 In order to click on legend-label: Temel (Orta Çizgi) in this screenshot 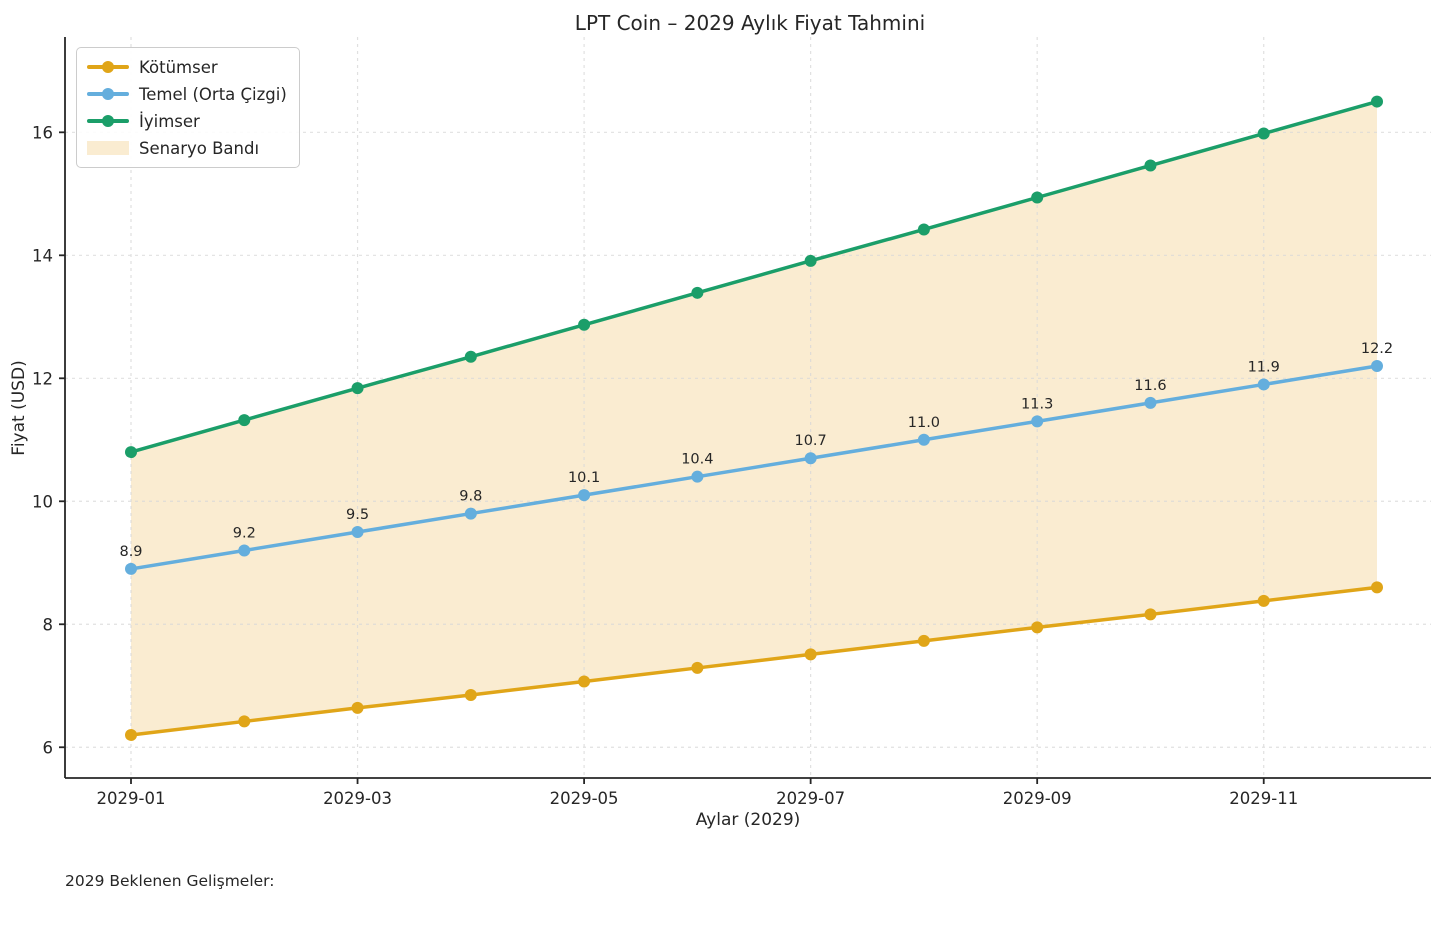, I will do `click(213, 94)`.